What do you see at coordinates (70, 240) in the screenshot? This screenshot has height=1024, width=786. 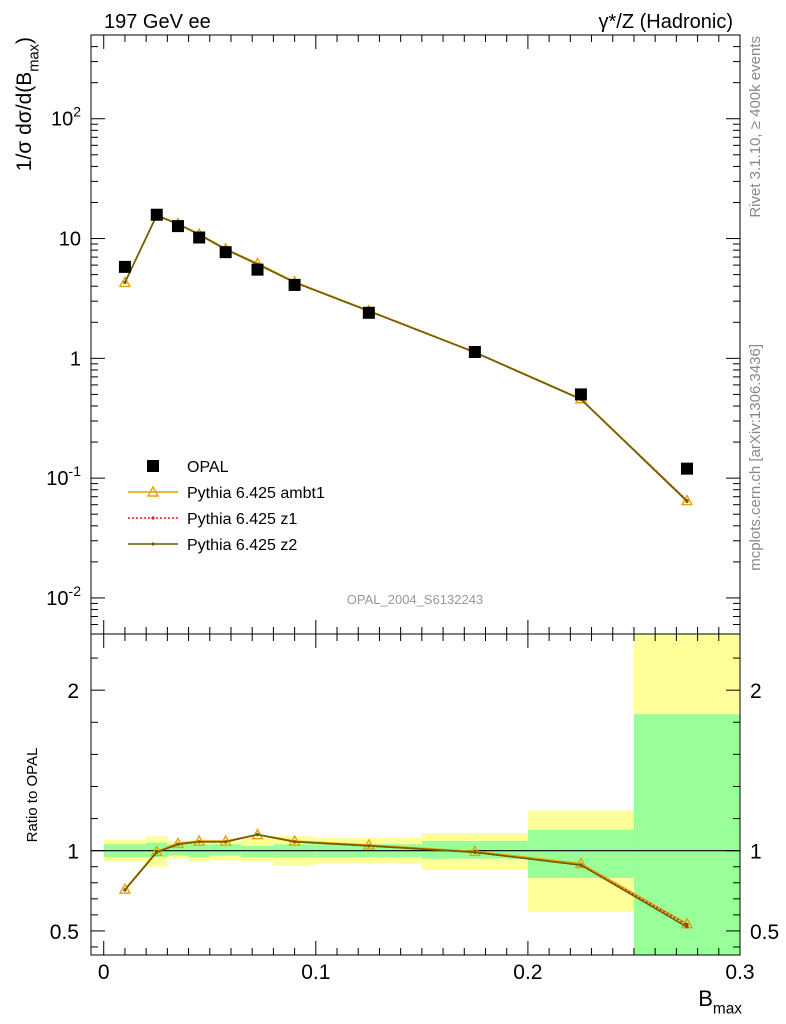 I see `y-tick-label: 10` at bounding box center [70, 240].